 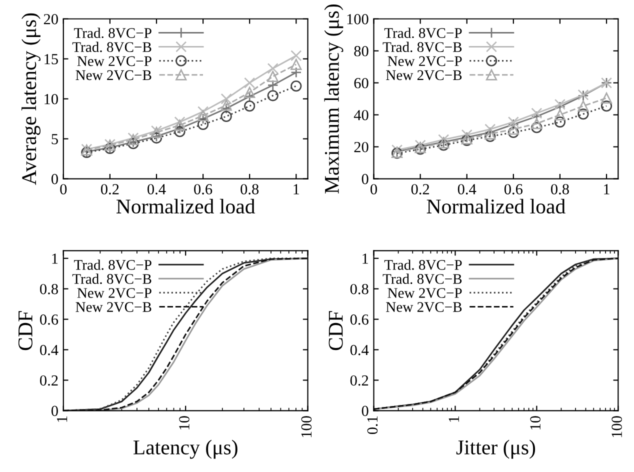 What do you see at coordinates (55, 139) in the screenshot?
I see `y-tick-label: 5` at bounding box center [55, 139].